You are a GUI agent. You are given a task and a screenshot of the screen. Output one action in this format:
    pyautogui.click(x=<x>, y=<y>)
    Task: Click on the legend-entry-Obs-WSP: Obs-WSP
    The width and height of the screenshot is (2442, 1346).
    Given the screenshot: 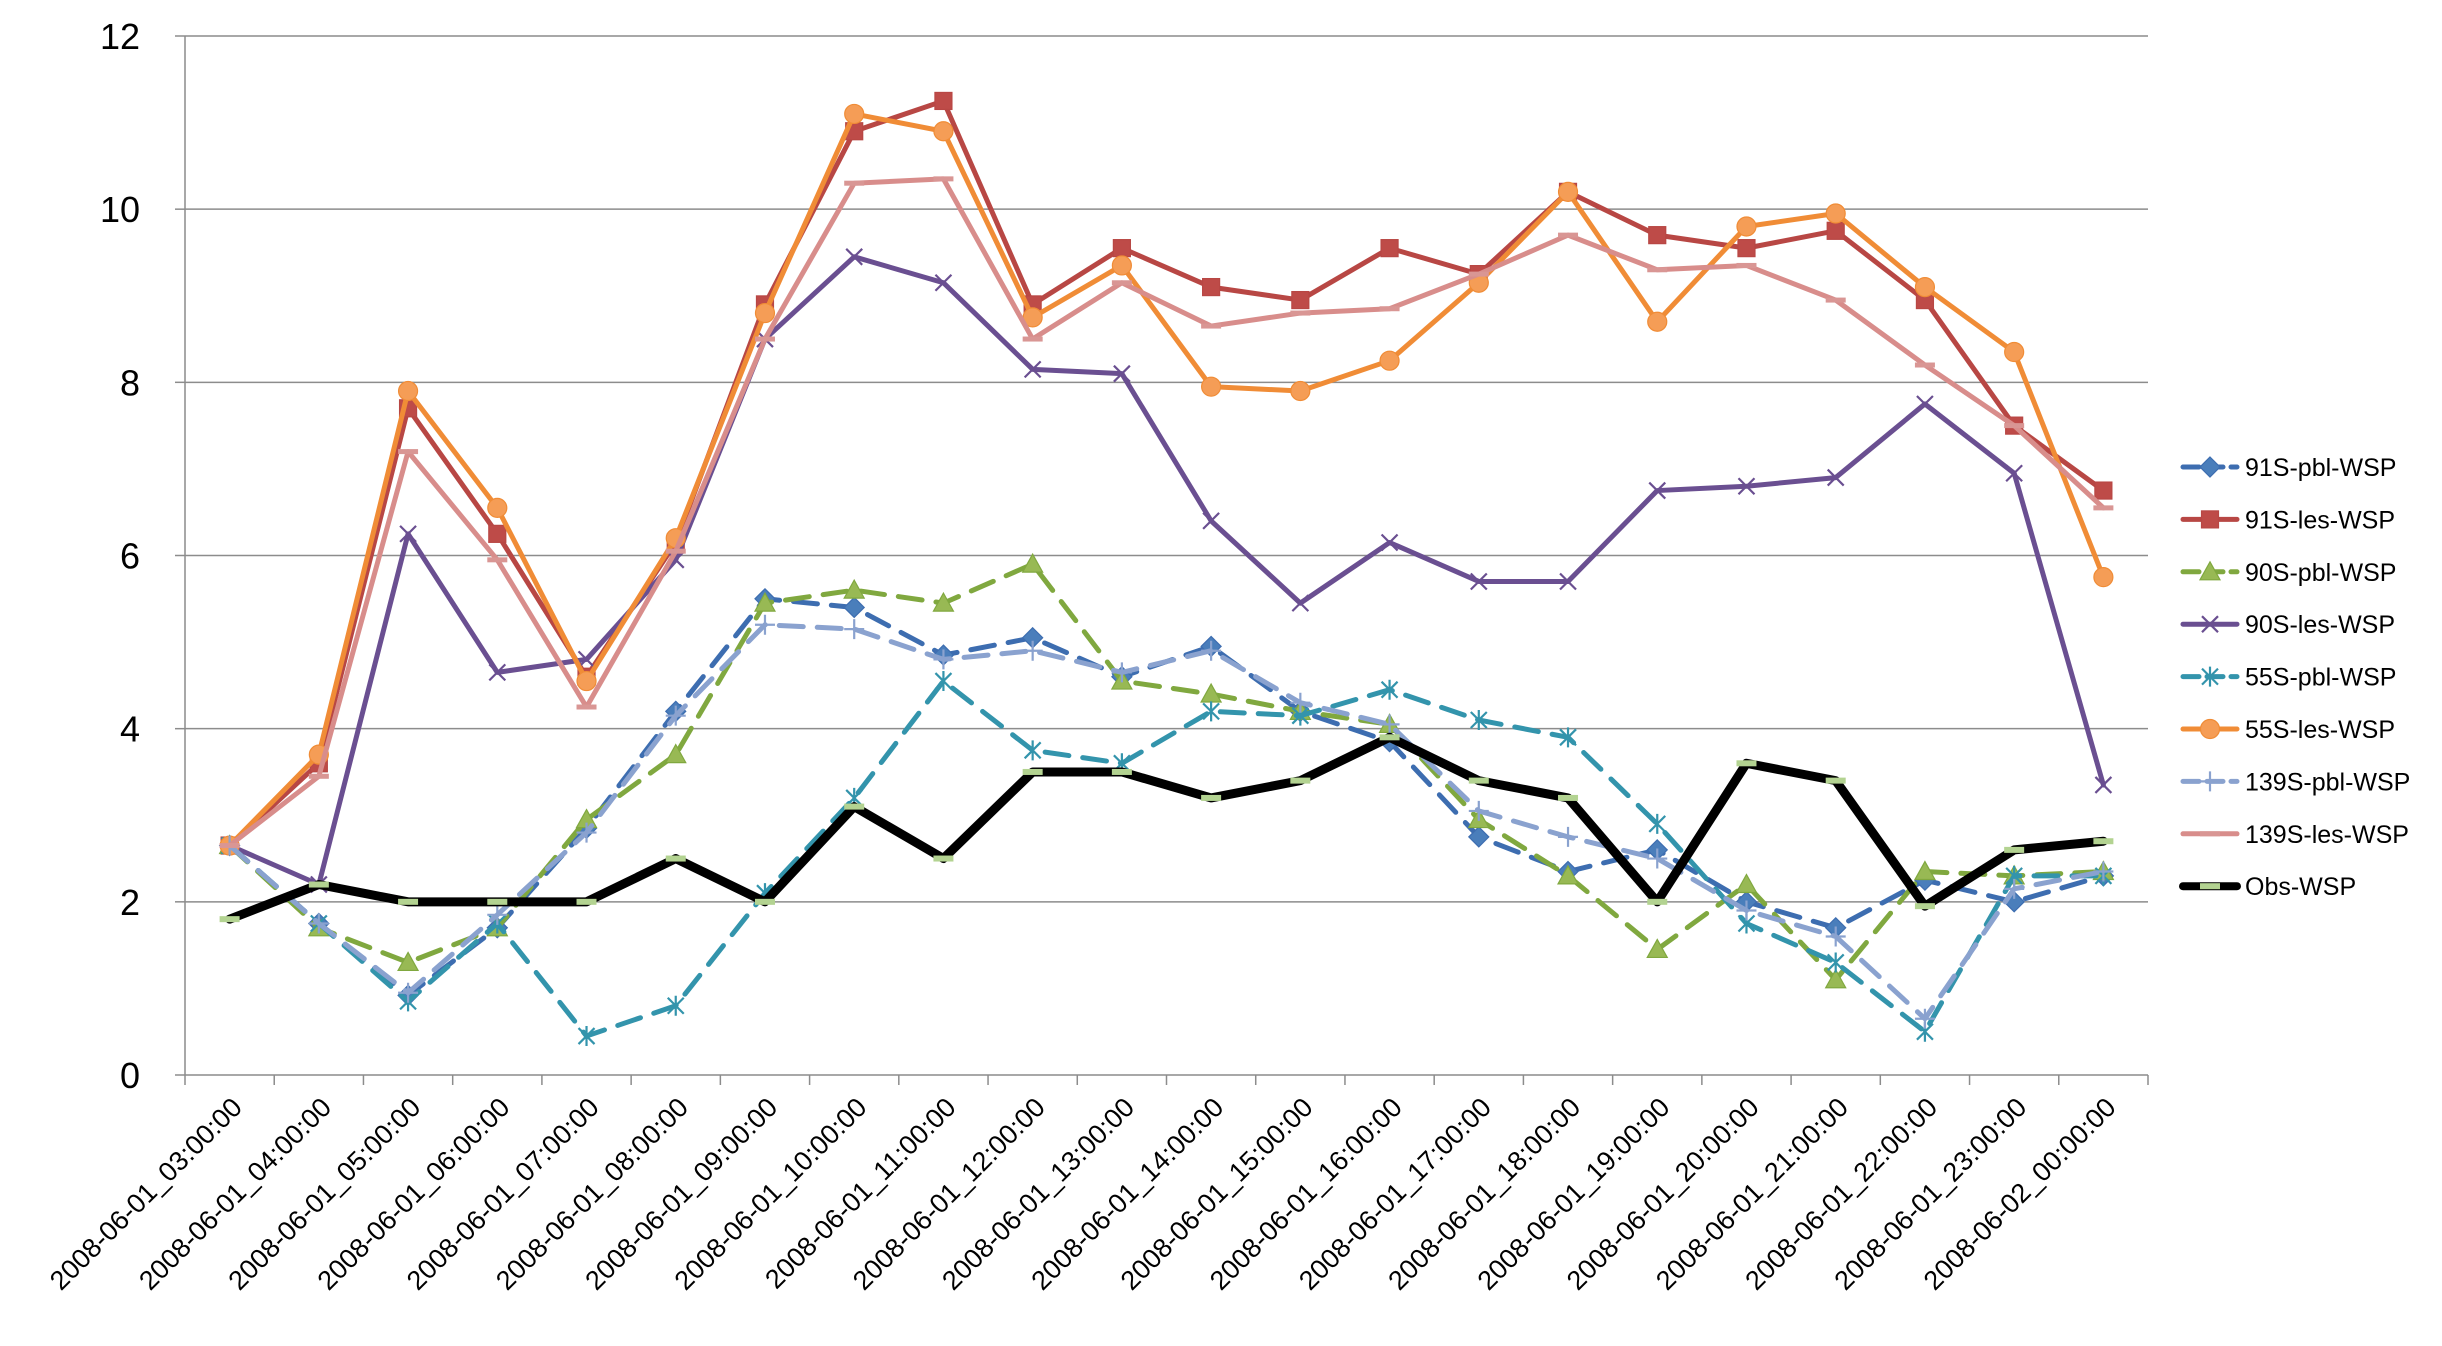 What is the action you would take?
    pyautogui.click(x=2267, y=887)
    